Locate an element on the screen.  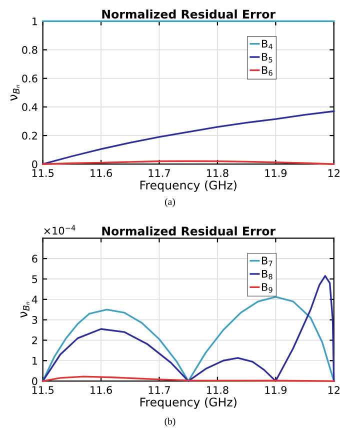
y-tick-label: 0.2 is located at coordinates (29, 136).